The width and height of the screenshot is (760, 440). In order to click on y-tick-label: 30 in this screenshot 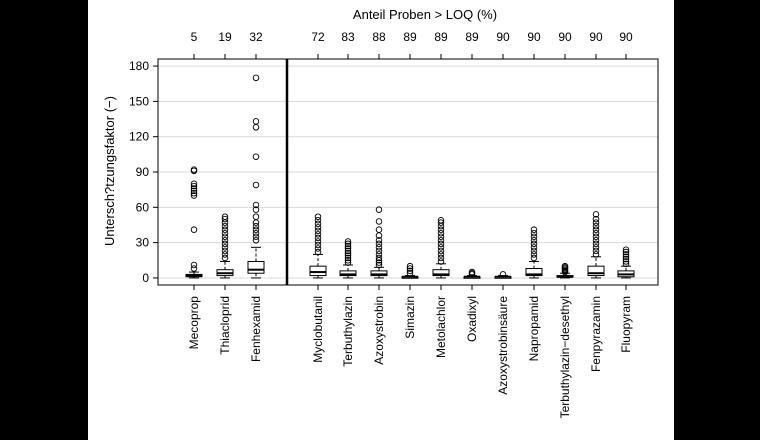, I will do `click(143, 243)`.